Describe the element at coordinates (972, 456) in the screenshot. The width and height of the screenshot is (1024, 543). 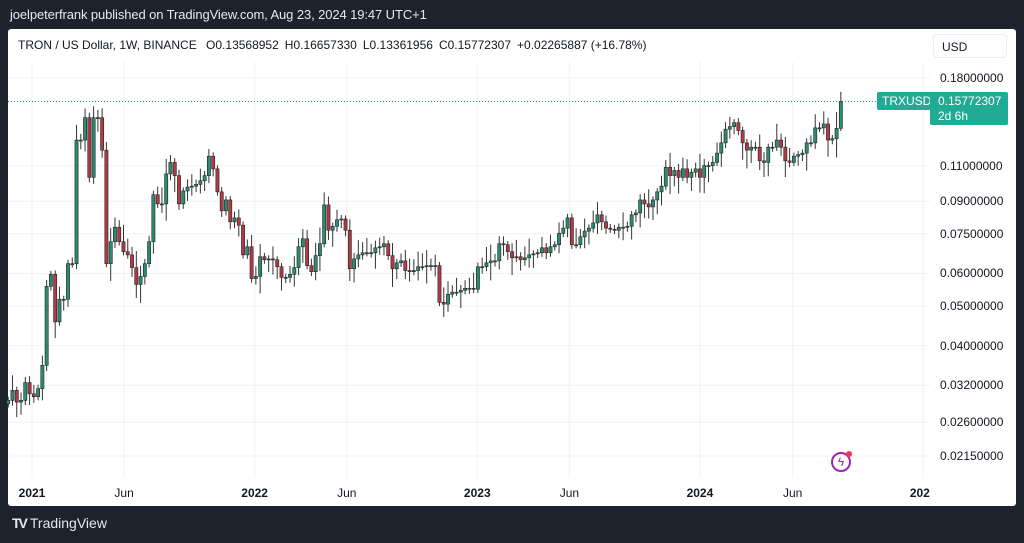
I see `price-axis-label: 0.02150000` at that location.